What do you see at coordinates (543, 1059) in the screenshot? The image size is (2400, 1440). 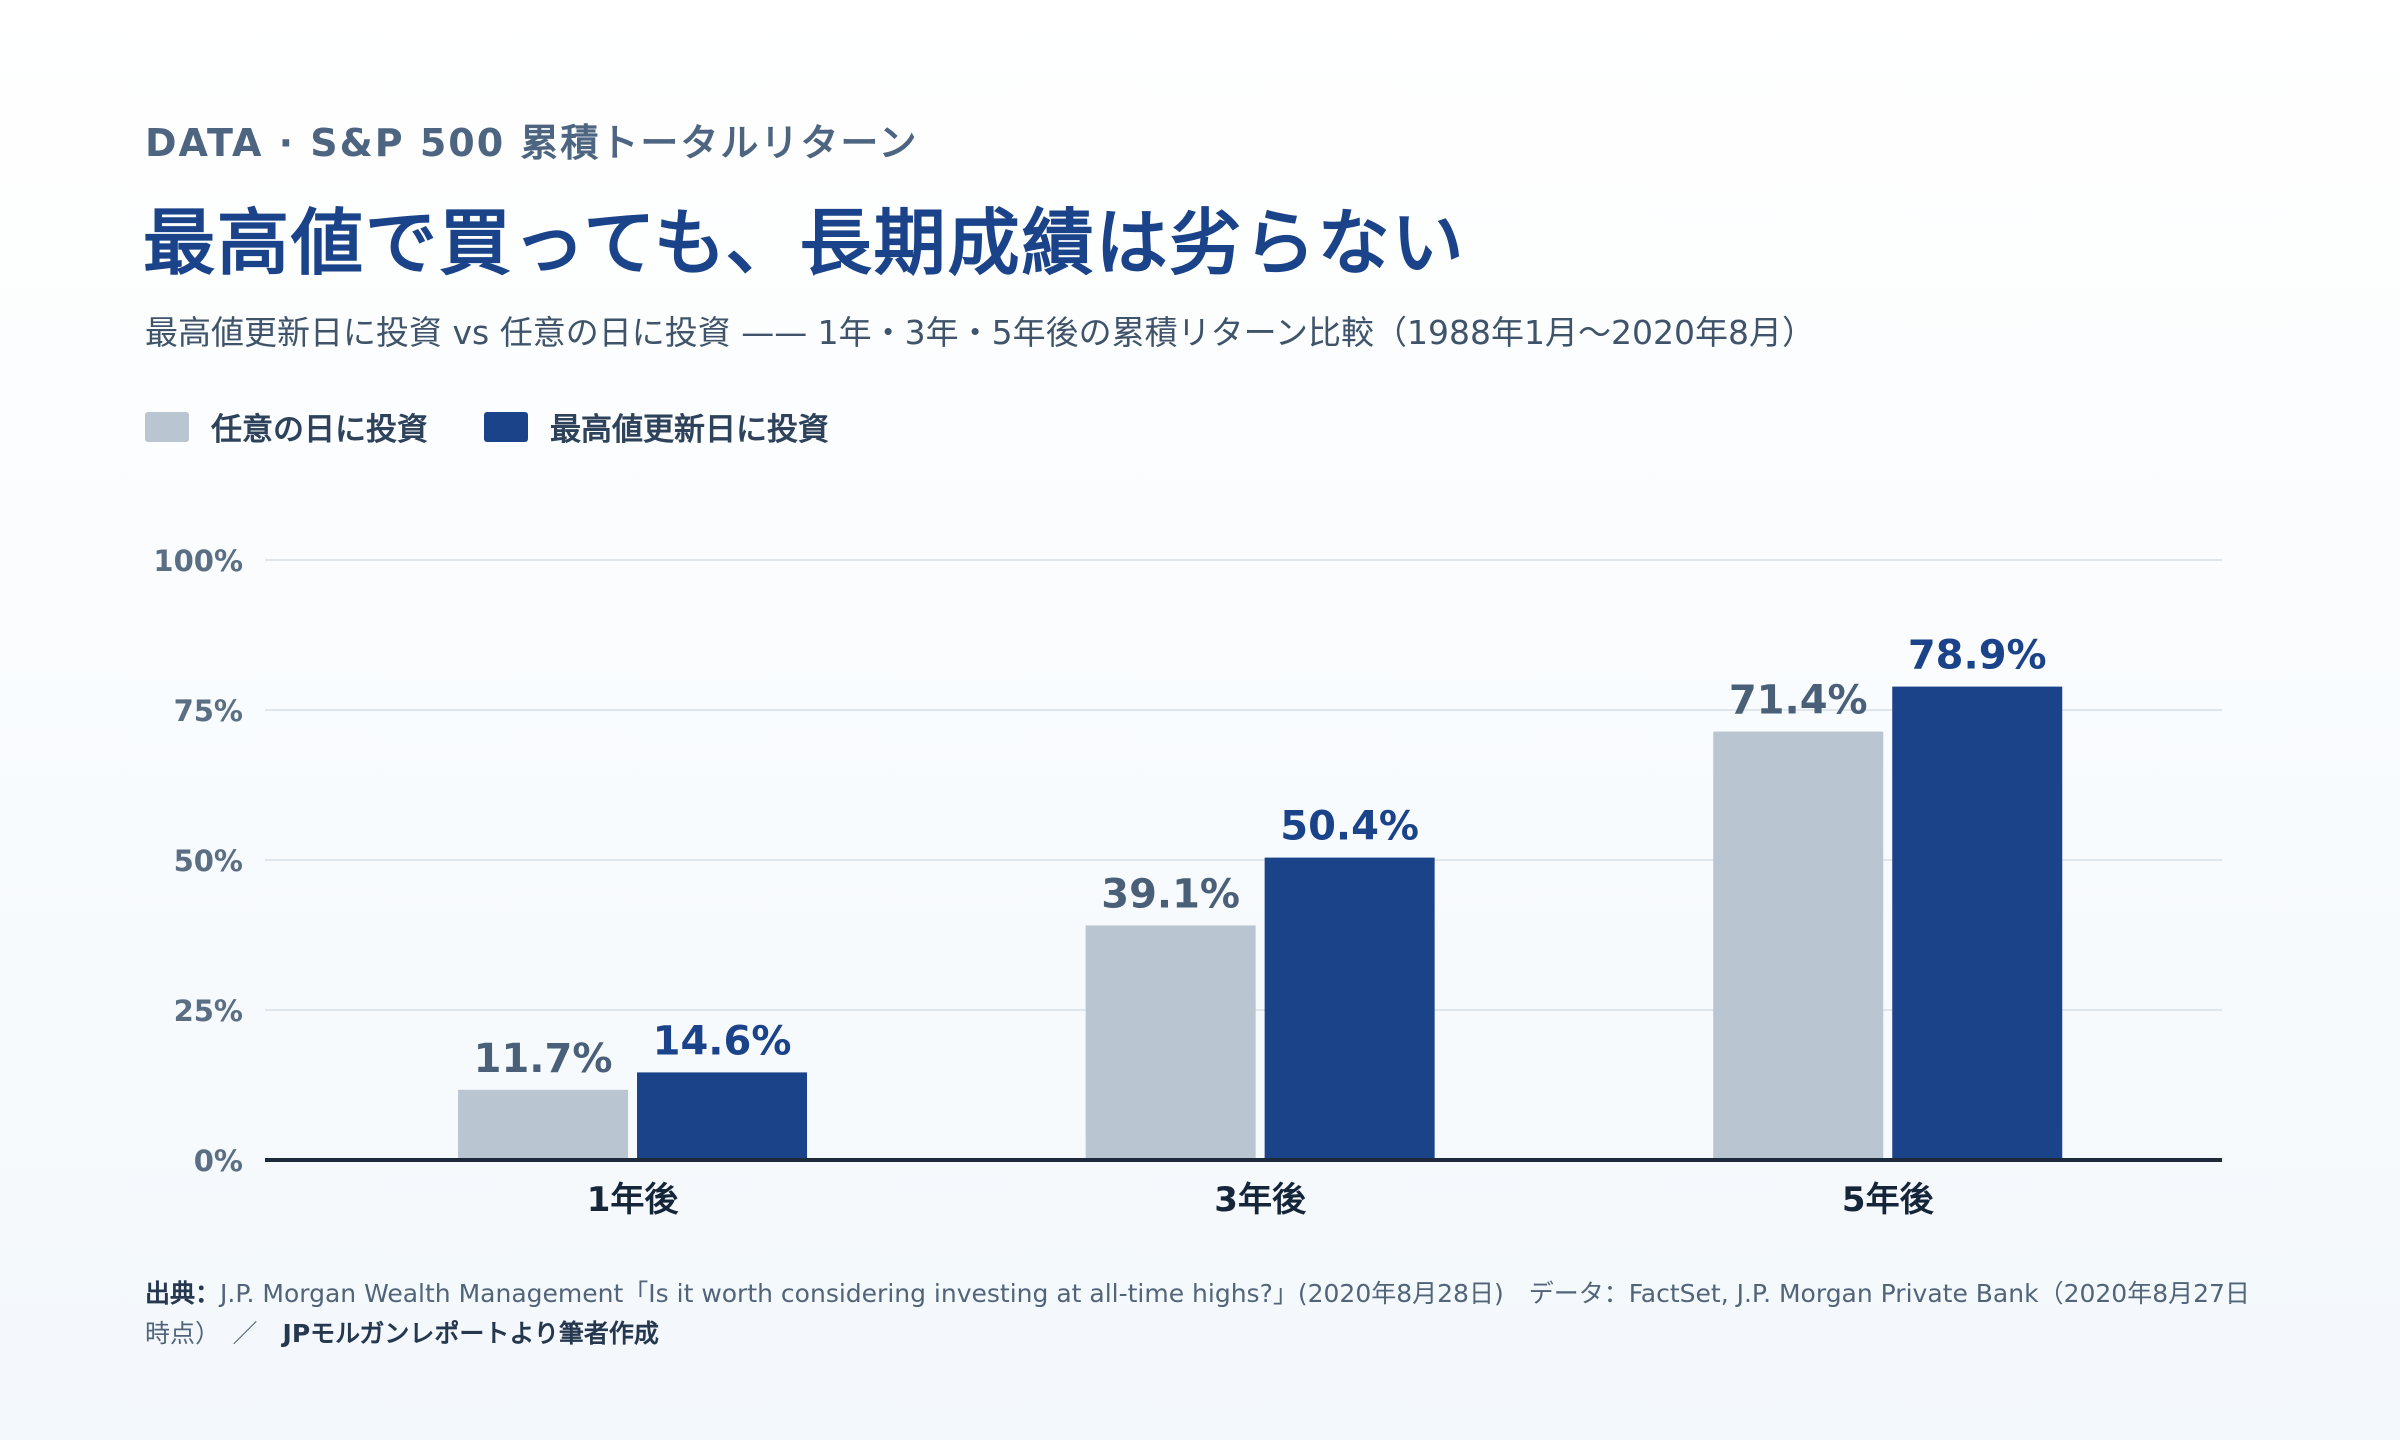 I see `data-label: 11.7%` at bounding box center [543, 1059].